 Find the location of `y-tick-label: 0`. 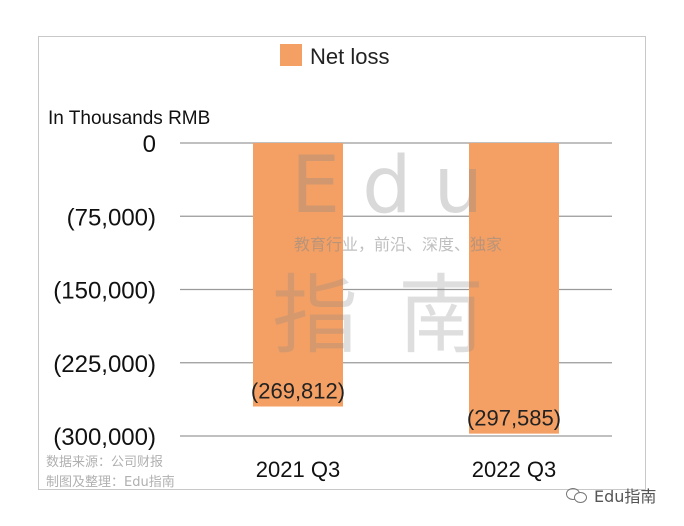

y-tick-label: 0 is located at coordinates (149, 144).